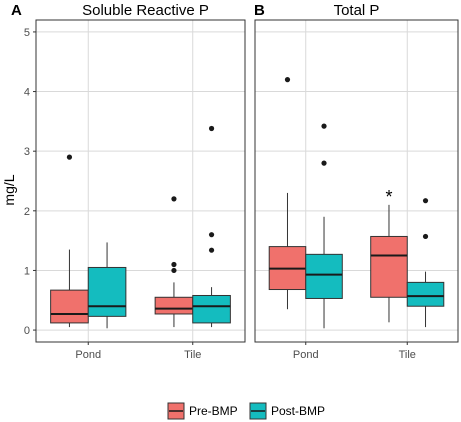  I want to click on y-tick-label: 2, so click(27, 212).